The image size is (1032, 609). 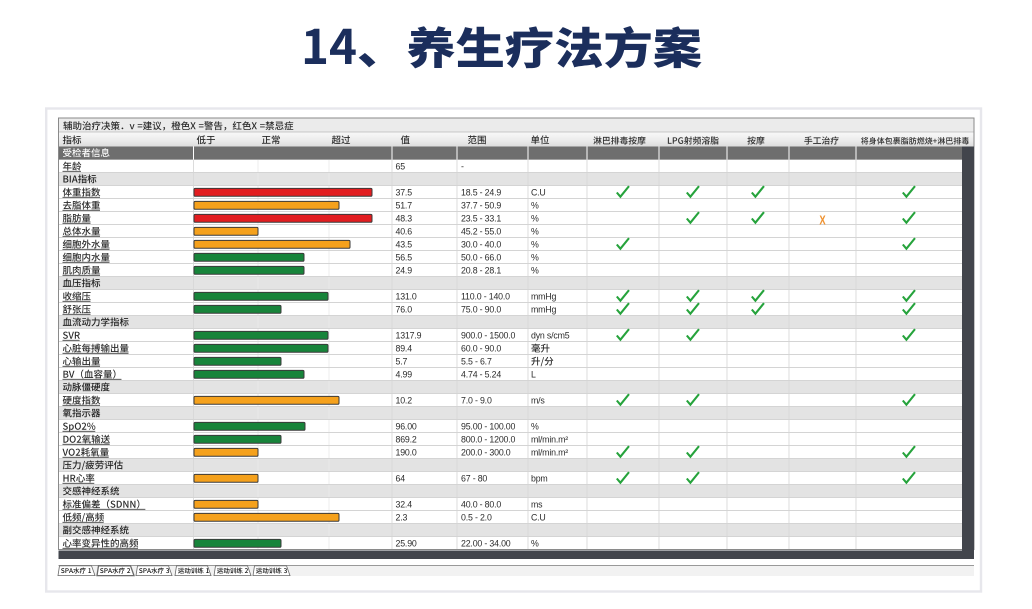 I want to click on svg-text: 65, so click(x=401, y=166).